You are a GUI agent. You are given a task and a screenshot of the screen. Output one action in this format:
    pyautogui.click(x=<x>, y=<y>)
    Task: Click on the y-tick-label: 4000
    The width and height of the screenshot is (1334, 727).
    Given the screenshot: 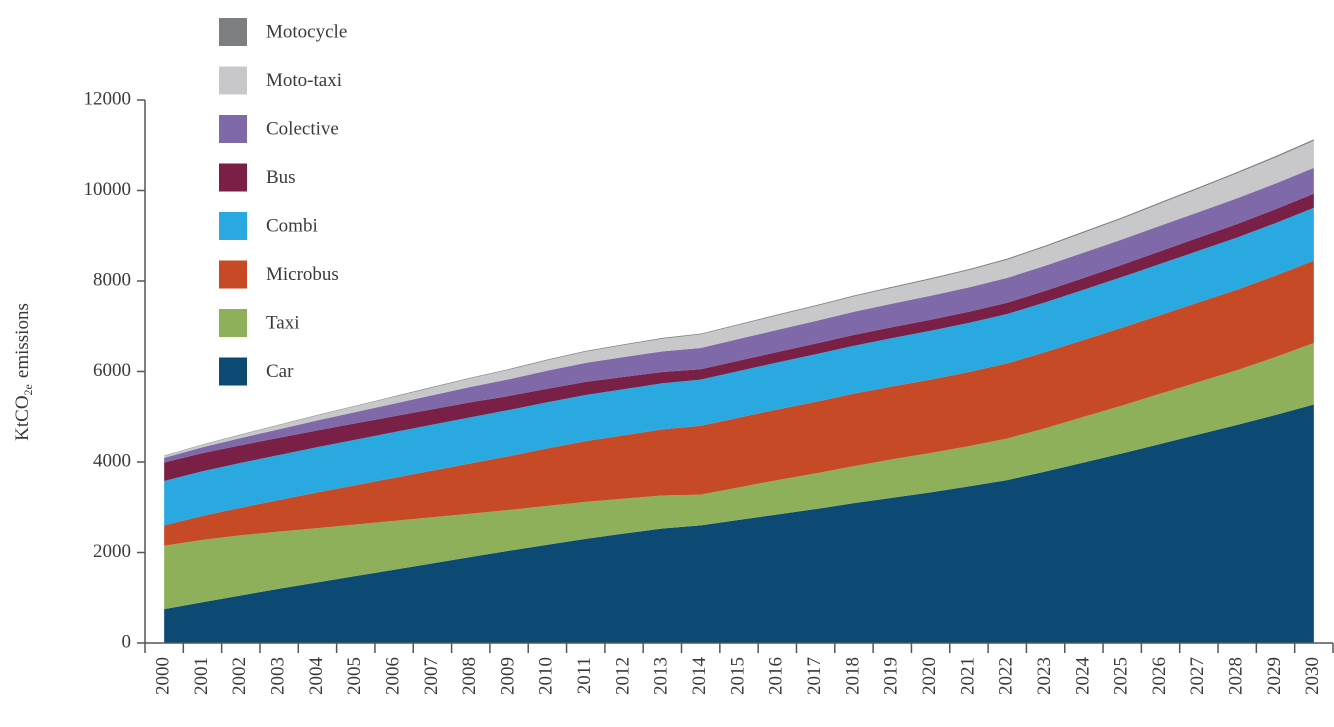 What is the action you would take?
    pyautogui.click(x=112, y=460)
    